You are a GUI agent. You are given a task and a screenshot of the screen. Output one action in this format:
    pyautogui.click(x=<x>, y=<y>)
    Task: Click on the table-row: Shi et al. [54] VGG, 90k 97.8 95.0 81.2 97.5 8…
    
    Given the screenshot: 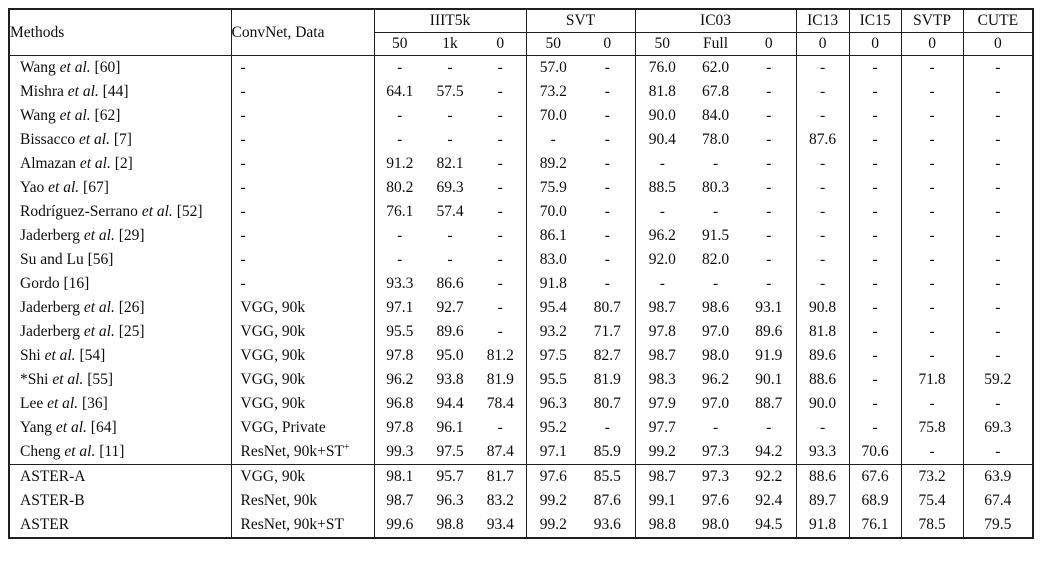 What is the action you would take?
    pyautogui.click(x=521, y=356)
    